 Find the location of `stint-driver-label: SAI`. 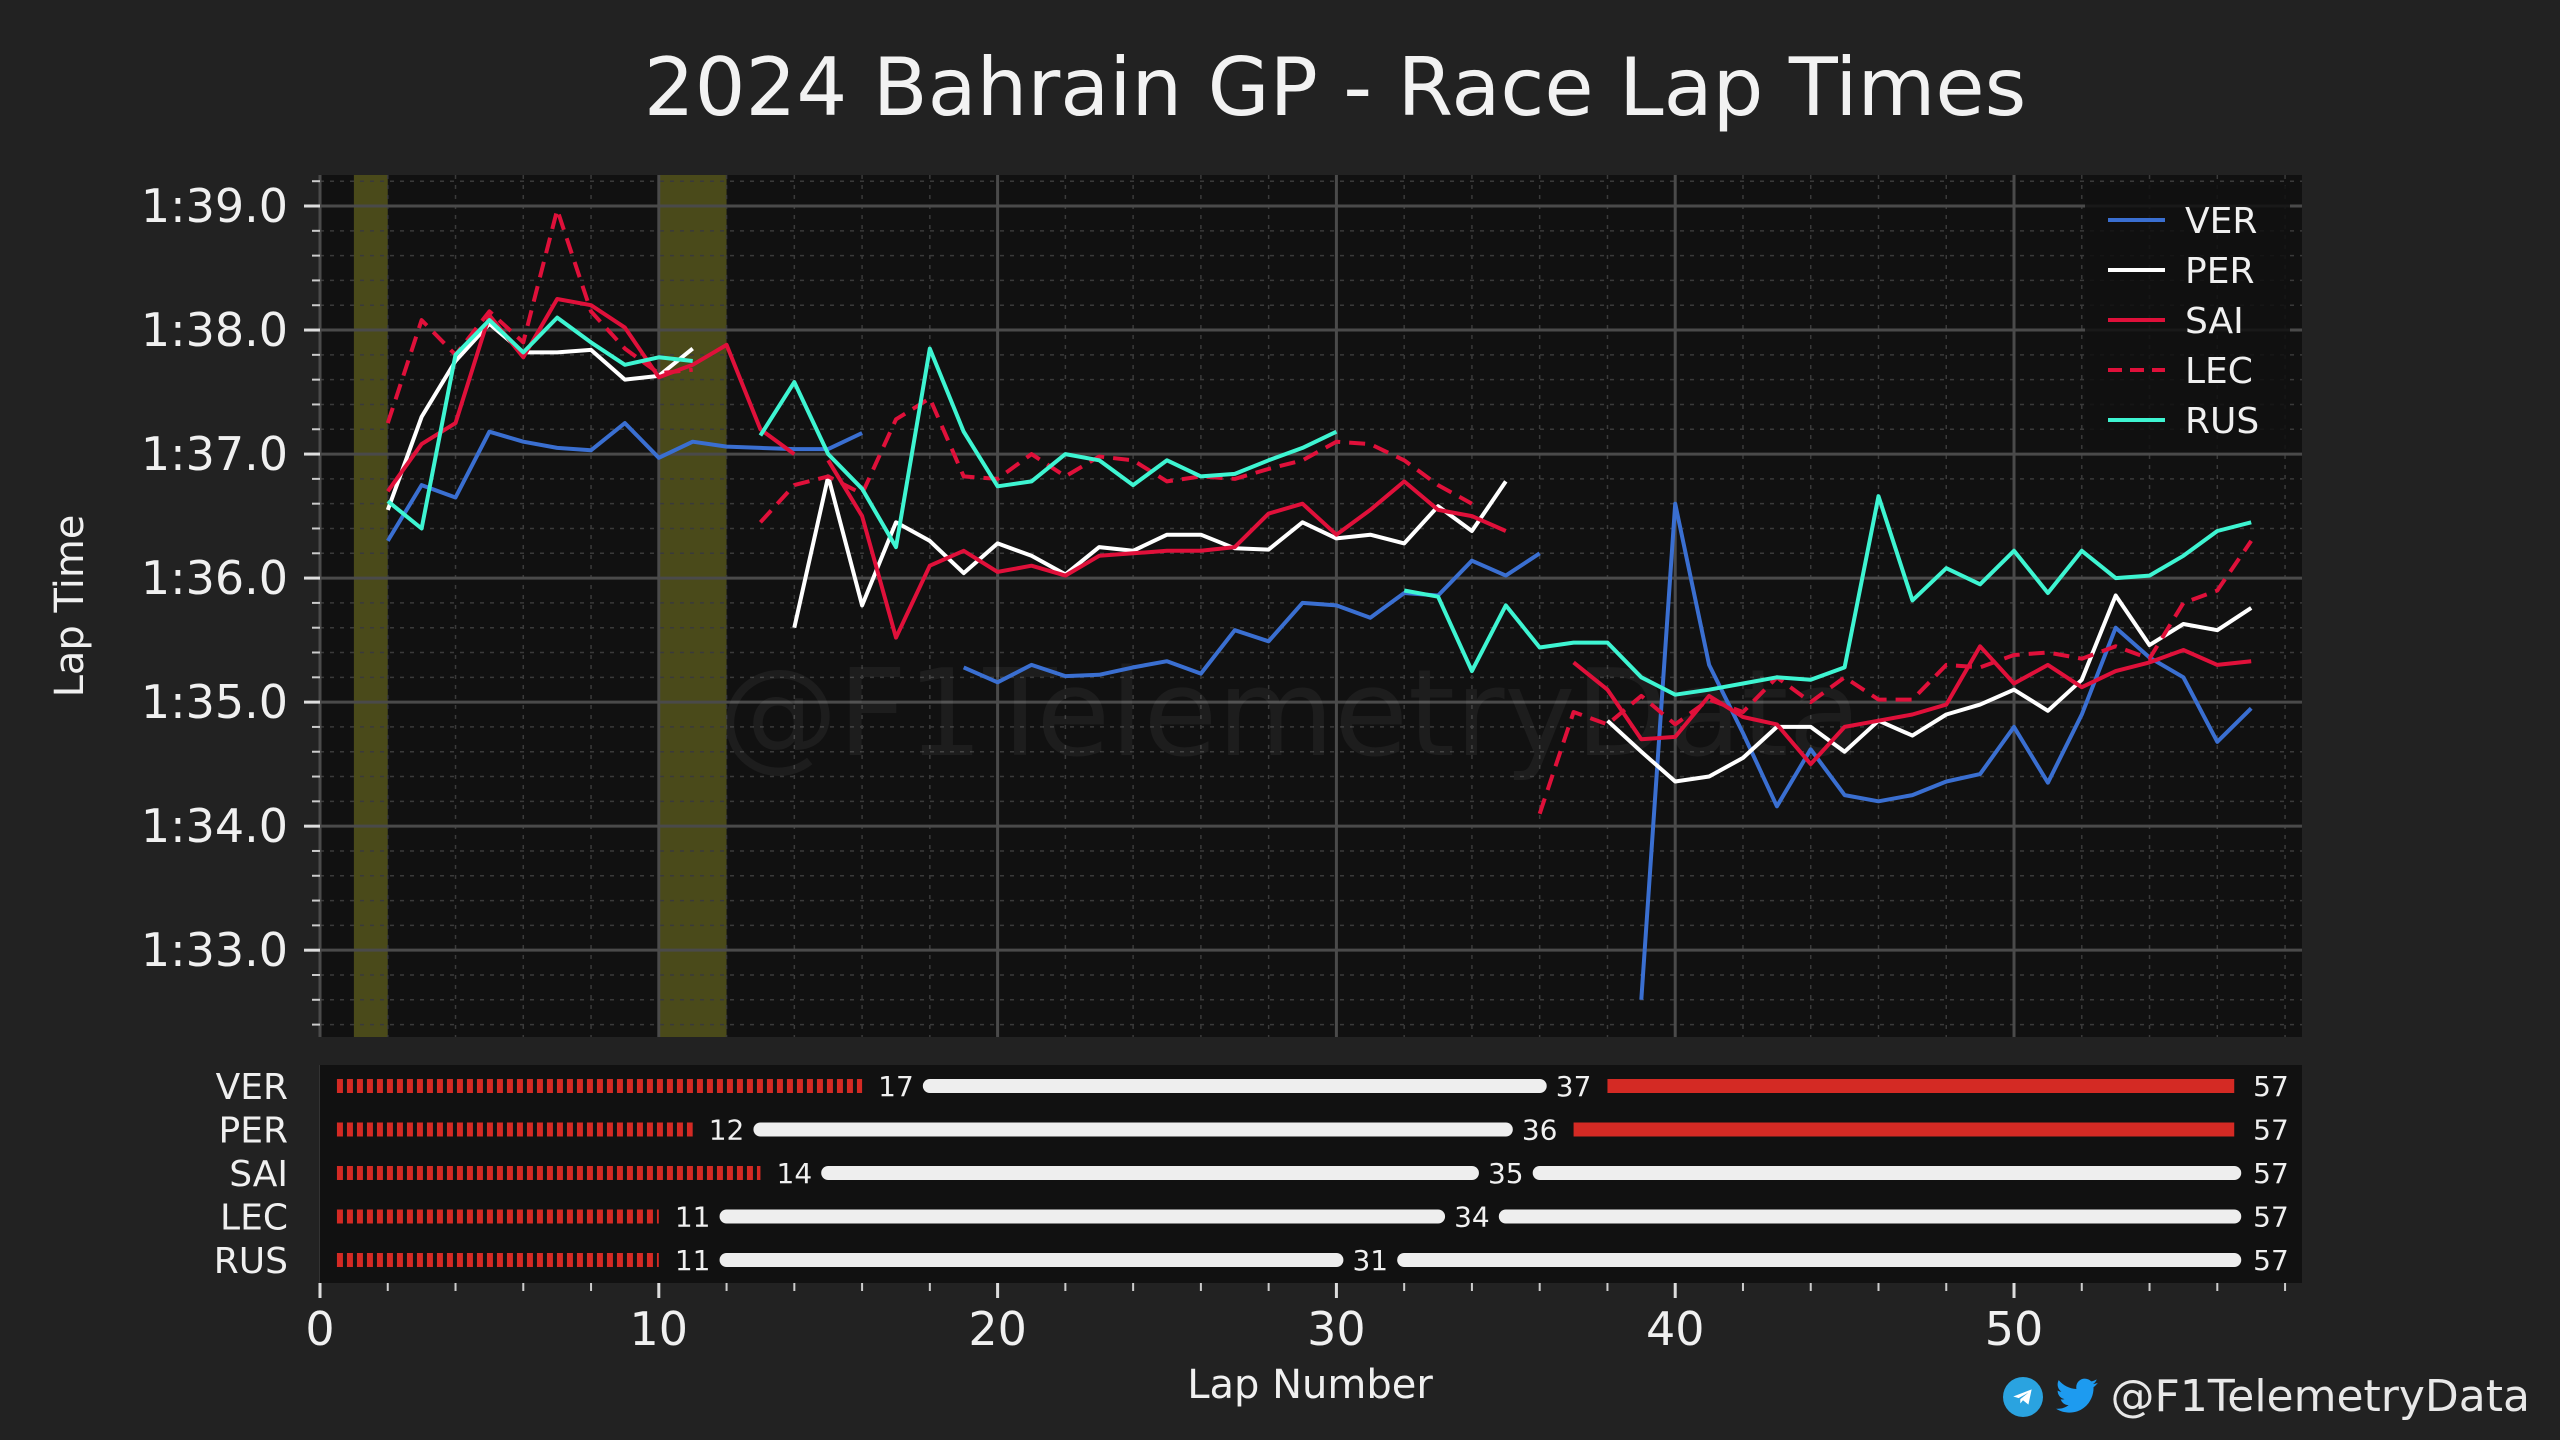

stint-driver-label: SAI is located at coordinates (258, 1174).